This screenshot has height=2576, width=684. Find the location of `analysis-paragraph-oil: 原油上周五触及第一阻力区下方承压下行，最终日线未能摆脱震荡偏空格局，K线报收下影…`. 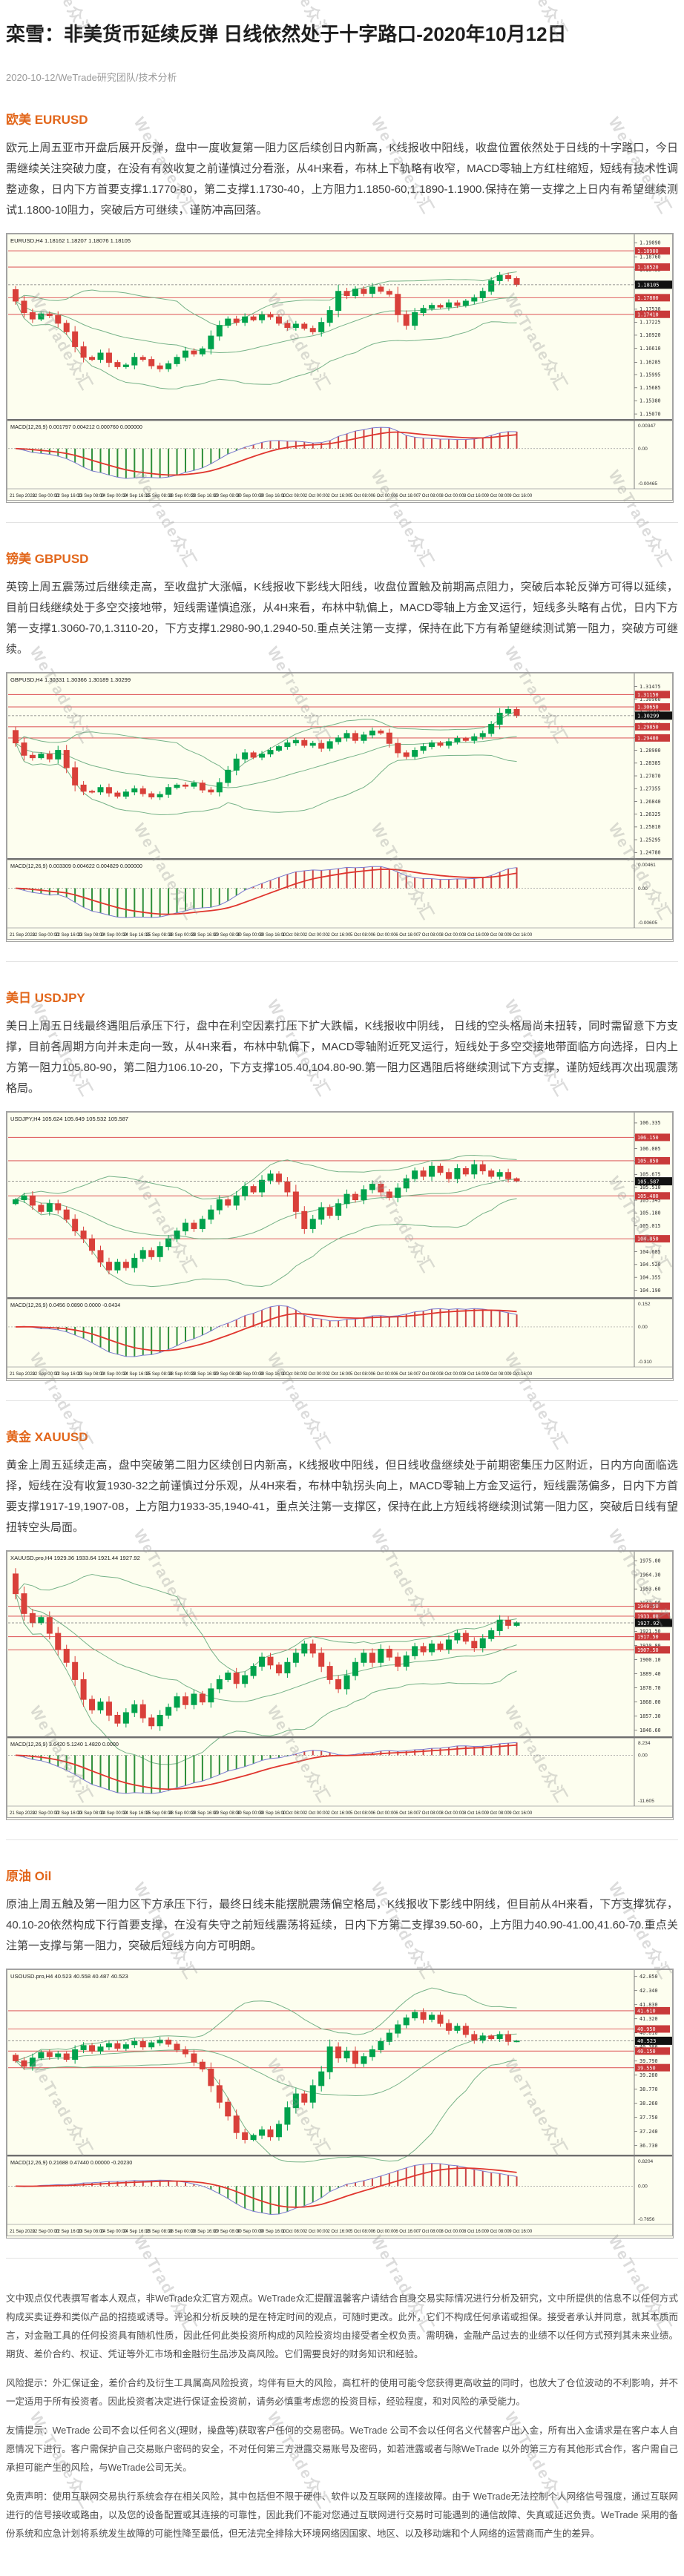

analysis-paragraph-oil: 原油上周五触及第一阻力区下方承压下行，最终日线未能摆脱震荡偏空格局，K线报收下影… is located at coordinates (342, 1926).